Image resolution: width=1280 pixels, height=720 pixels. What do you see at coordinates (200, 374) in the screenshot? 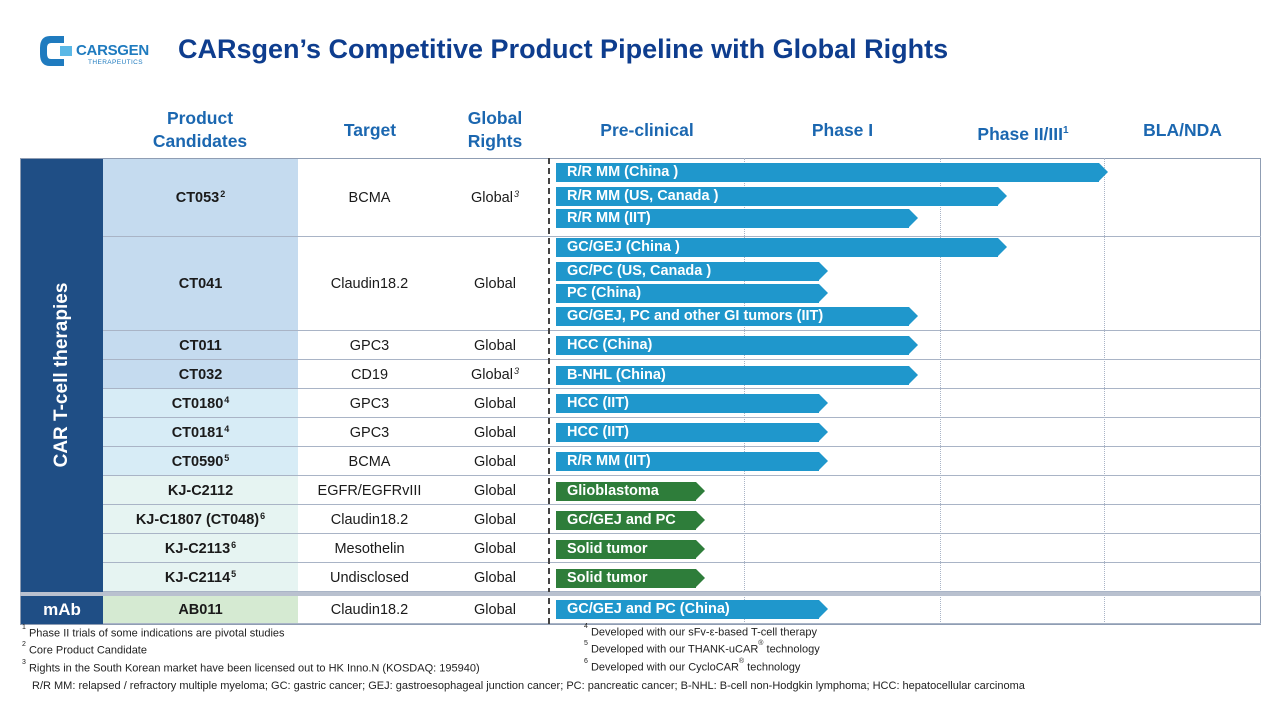
I see `product-name-text: CT032` at bounding box center [200, 374].